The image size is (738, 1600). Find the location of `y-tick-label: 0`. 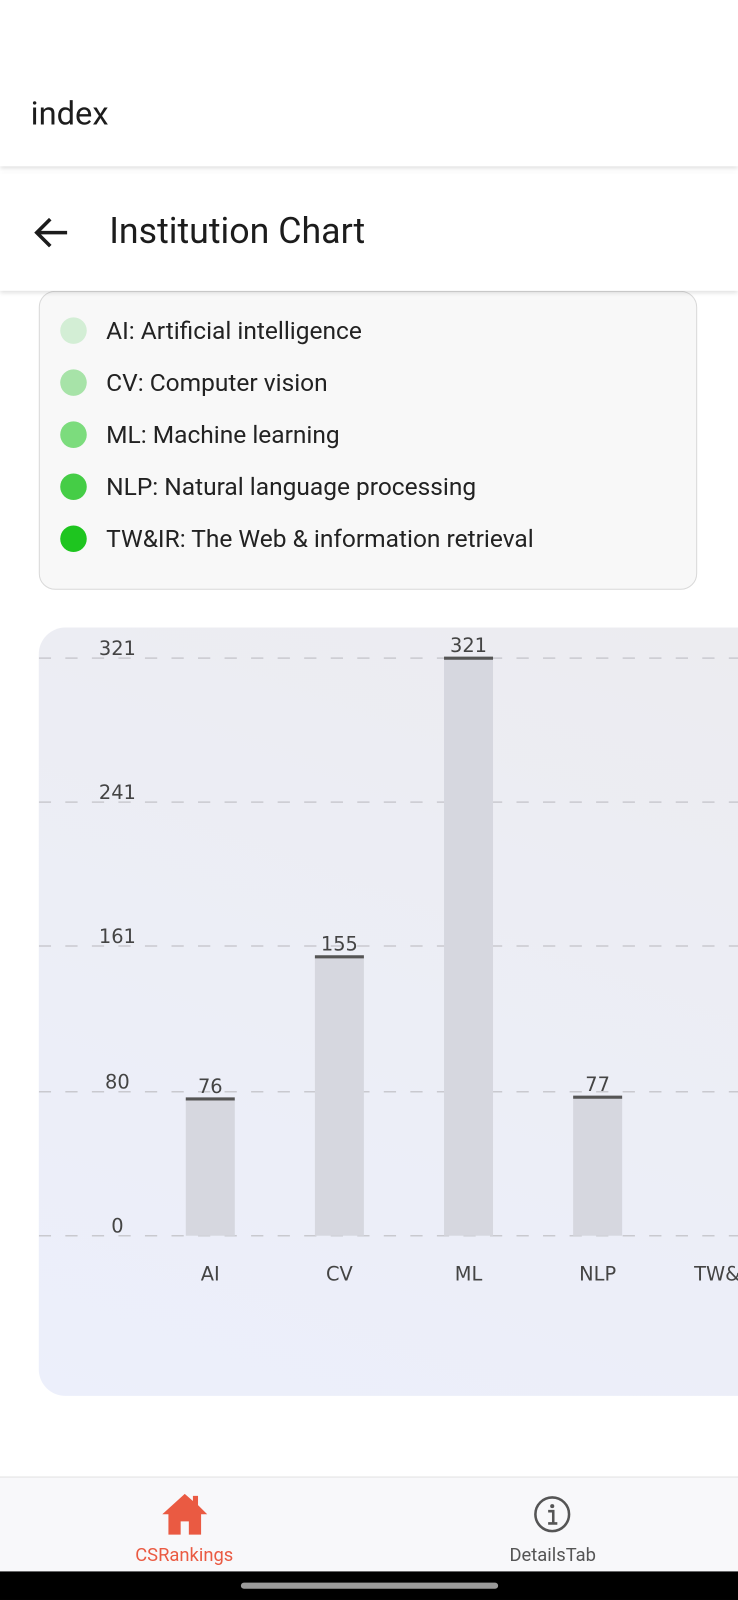

y-tick-label: 0 is located at coordinates (117, 1226).